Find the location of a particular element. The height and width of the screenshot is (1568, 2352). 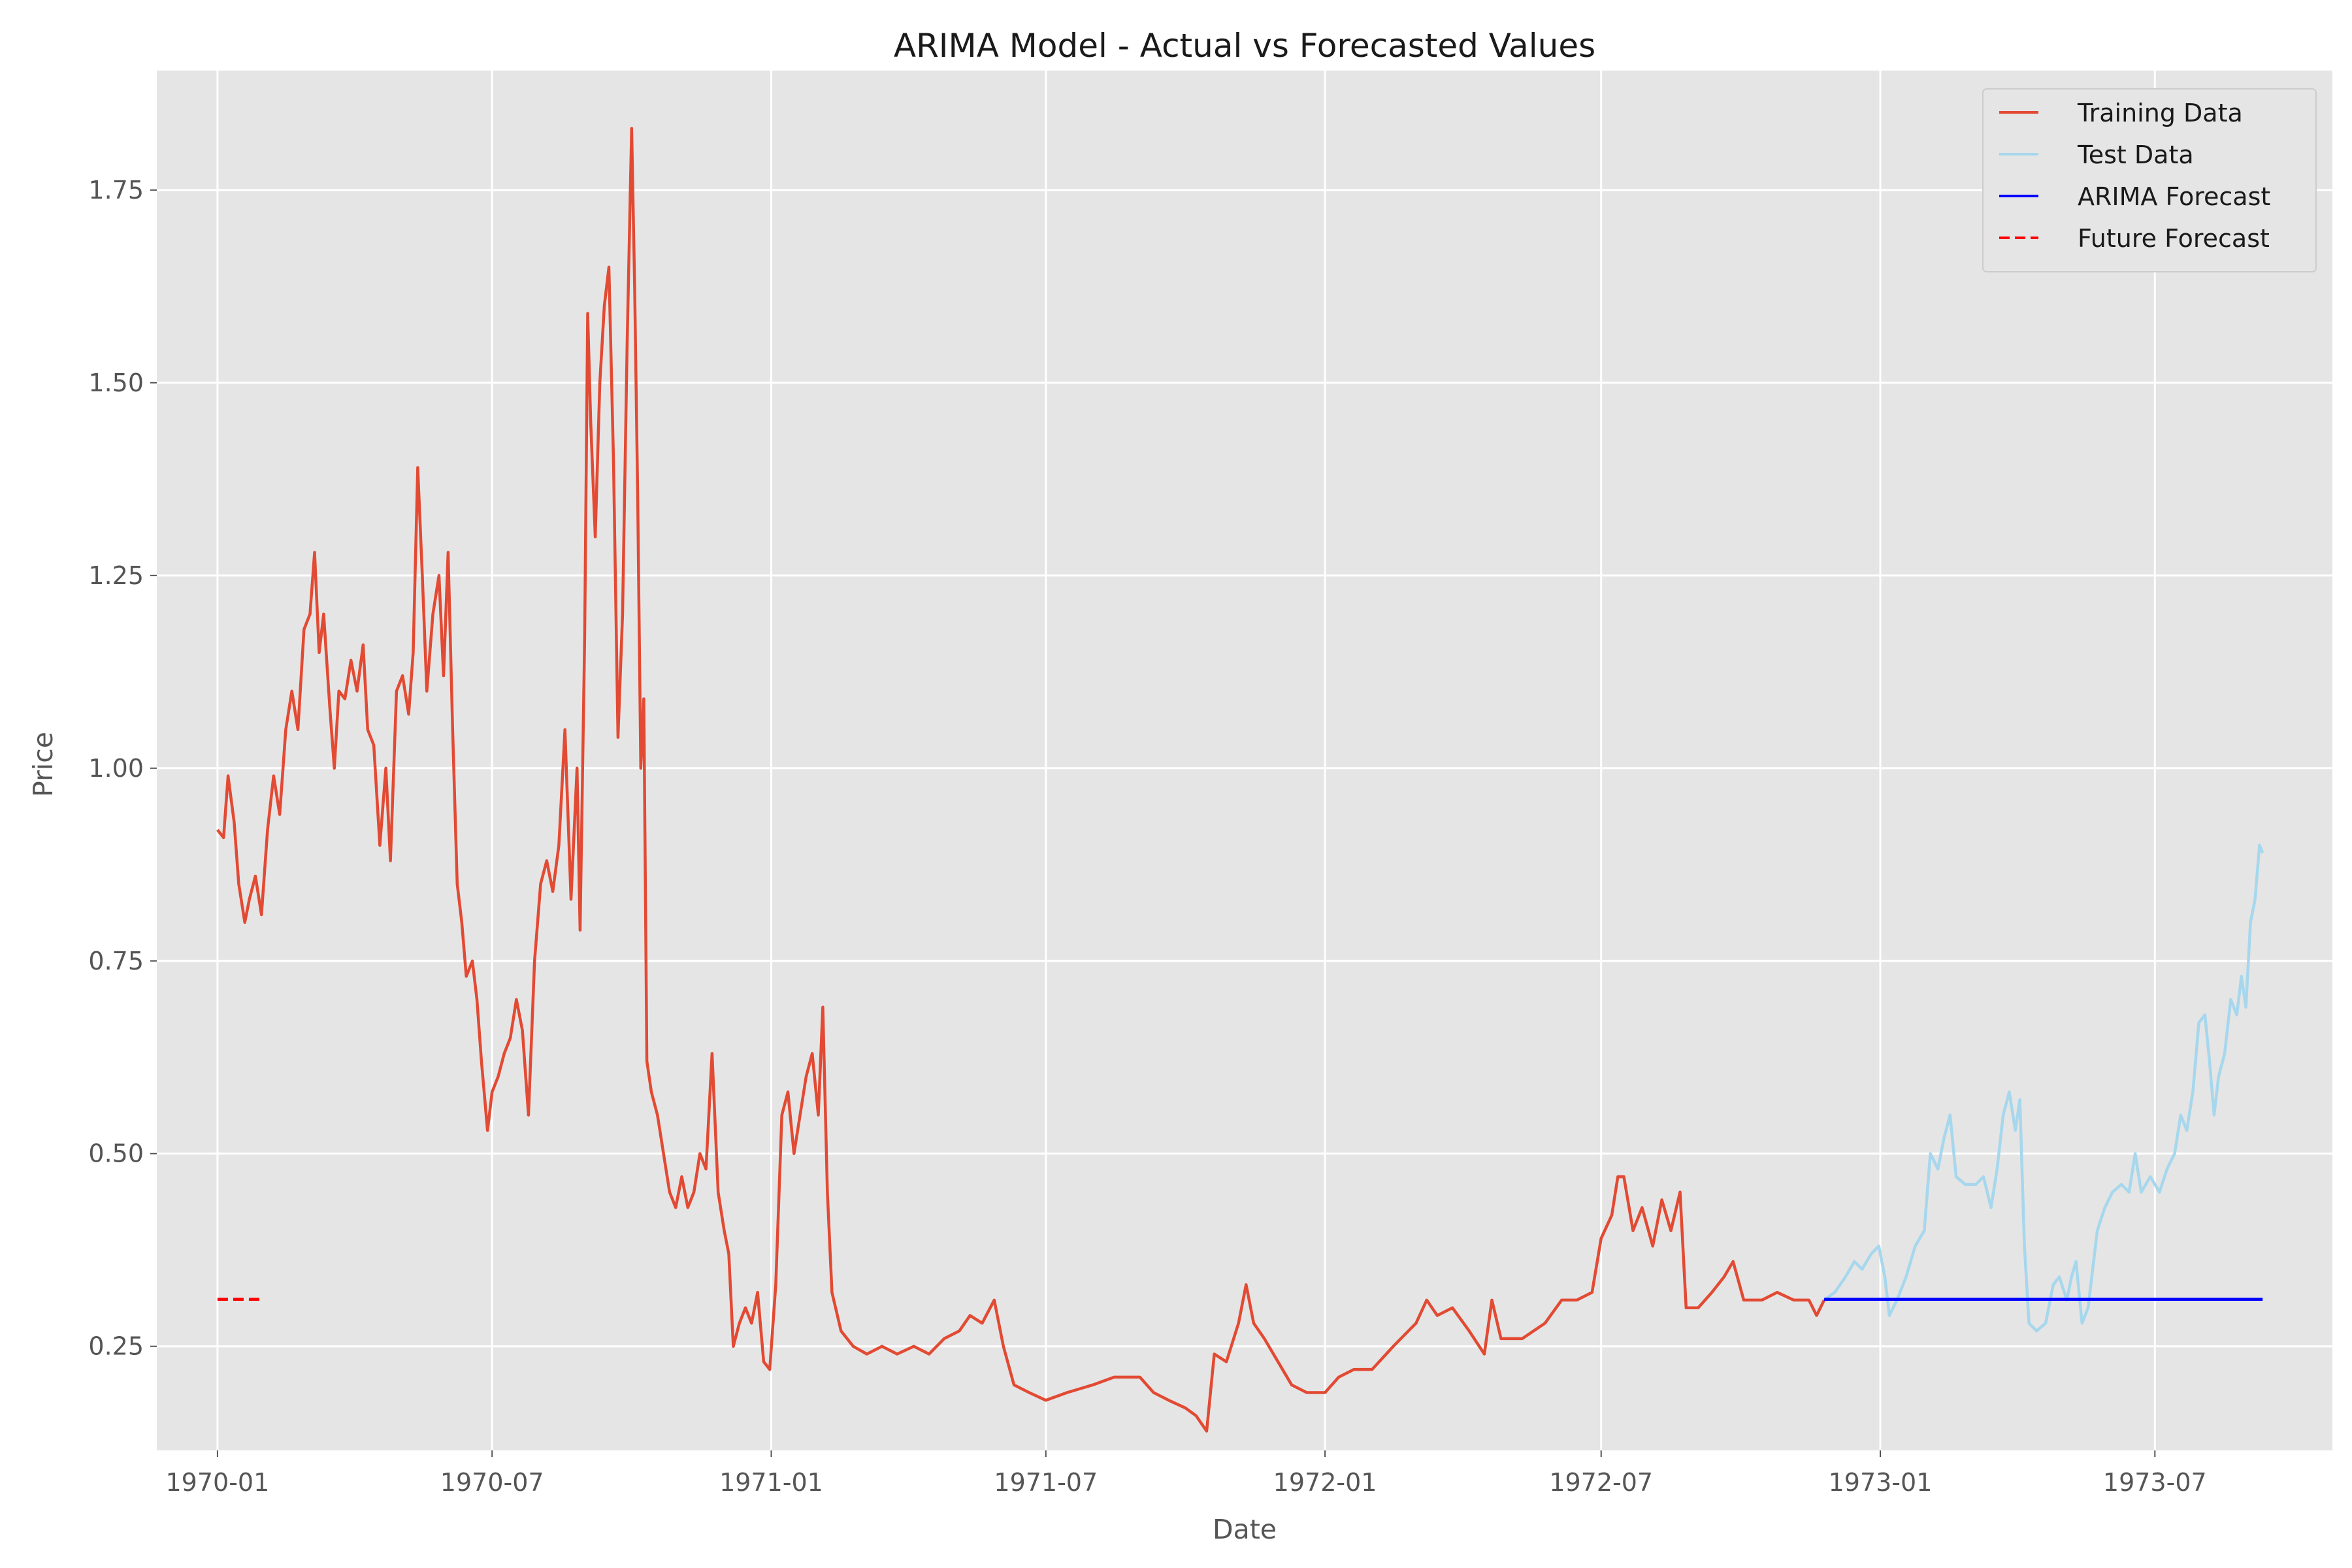

y-tick-label: 1.50 is located at coordinates (116, 382).